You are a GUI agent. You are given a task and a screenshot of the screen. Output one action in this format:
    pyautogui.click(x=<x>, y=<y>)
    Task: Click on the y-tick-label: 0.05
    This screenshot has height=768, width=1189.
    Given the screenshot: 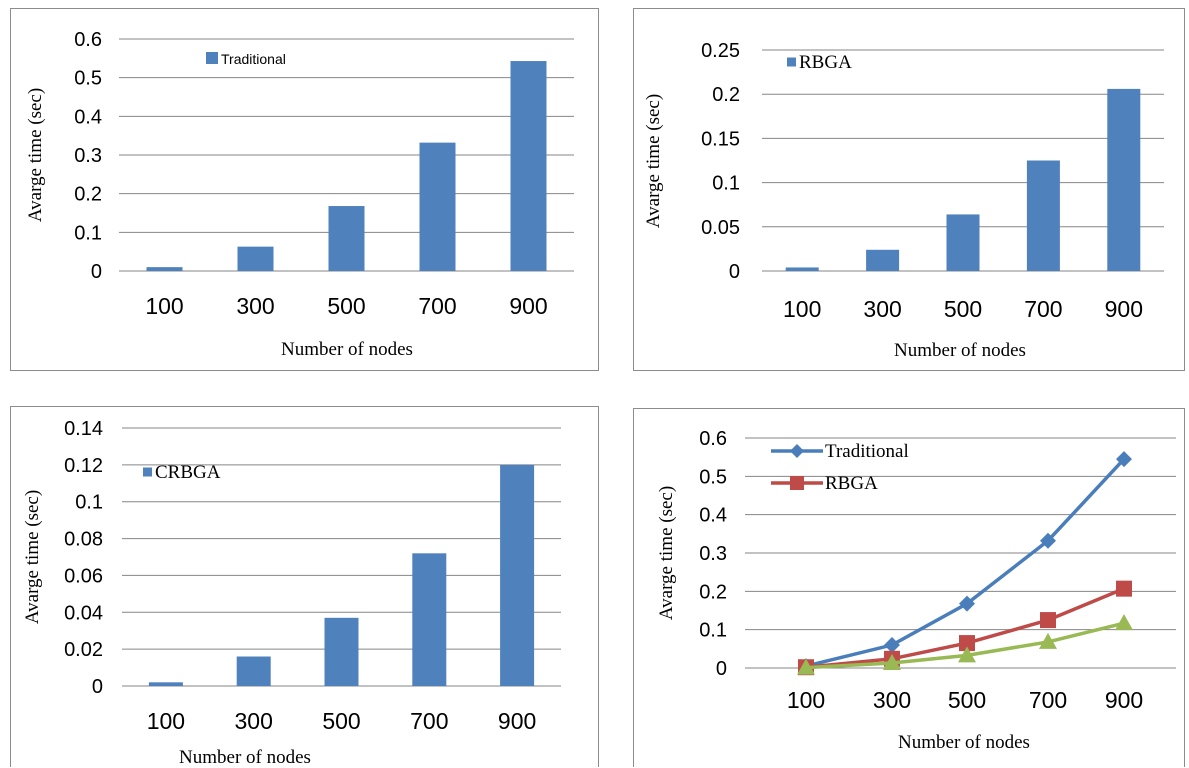 What is the action you would take?
    pyautogui.click(x=720, y=228)
    